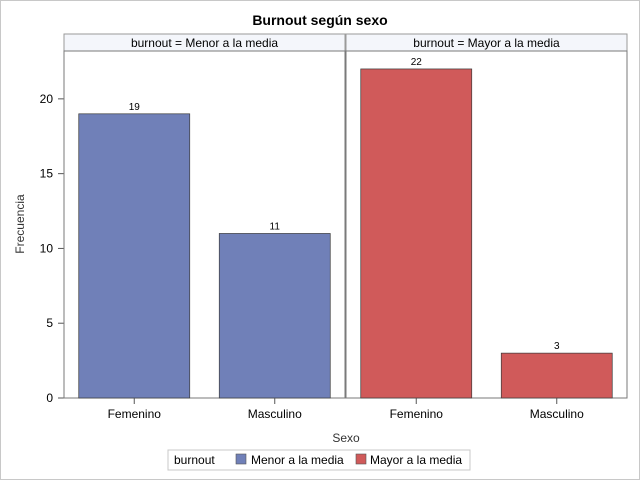 The width and height of the screenshot is (640, 480). Describe the element at coordinates (204, 43) in the screenshot. I see `panel-header-0: burnout = Menor a la media` at that location.